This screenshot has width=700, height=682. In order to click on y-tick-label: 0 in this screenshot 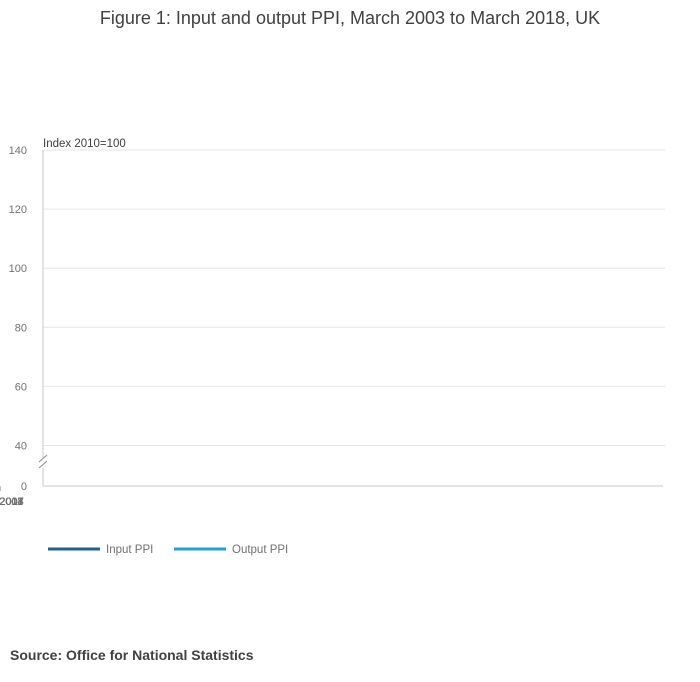, I will do `click(24, 487)`.